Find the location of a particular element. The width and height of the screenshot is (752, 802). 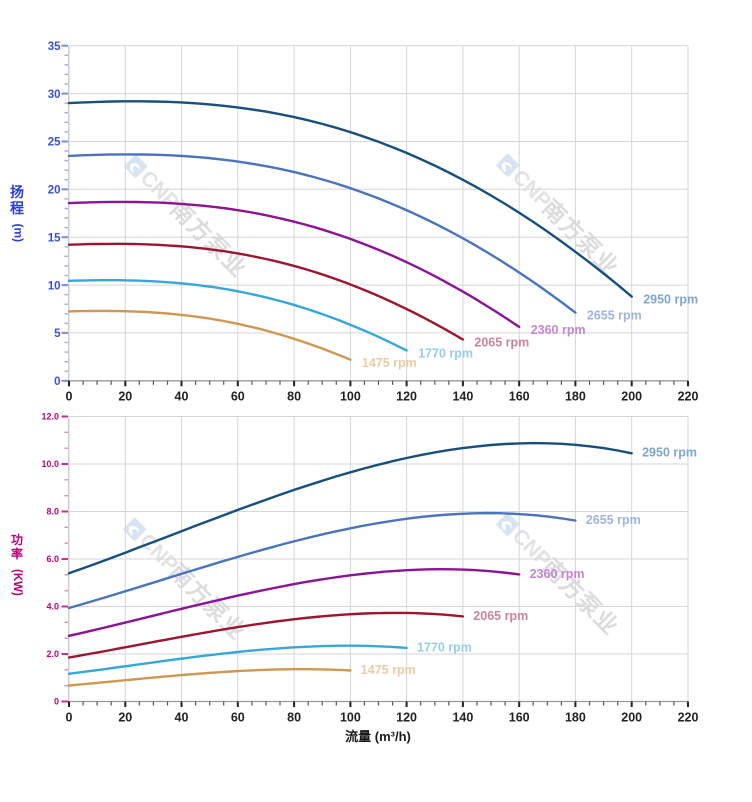

svg-text: 25 is located at coordinates (54, 143).